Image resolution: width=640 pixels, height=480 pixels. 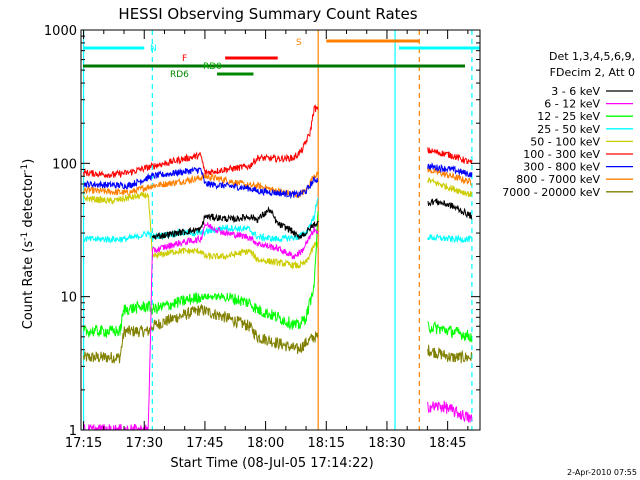 What do you see at coordinates (572, 104) in the screenshot?
I see `legend-label: 6 - 12 keV` at bounding box center [572, 104].